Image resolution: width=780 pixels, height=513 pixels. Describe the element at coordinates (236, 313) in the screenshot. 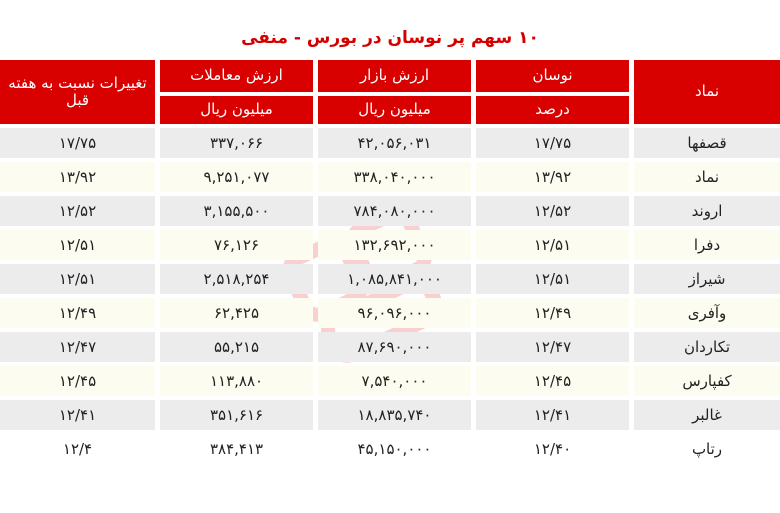

I see `cell-trade-value: ۶۲,۴۲۵` at that location.